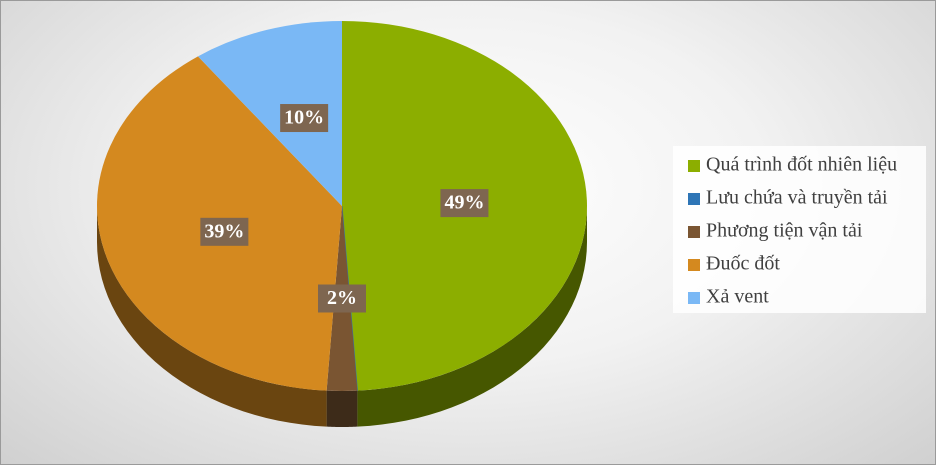 This screenshot has width=936, height=465. Describe the element at coordinates (737, 297) in the screenshot. I see `legend-label: Xả vent` at that location.